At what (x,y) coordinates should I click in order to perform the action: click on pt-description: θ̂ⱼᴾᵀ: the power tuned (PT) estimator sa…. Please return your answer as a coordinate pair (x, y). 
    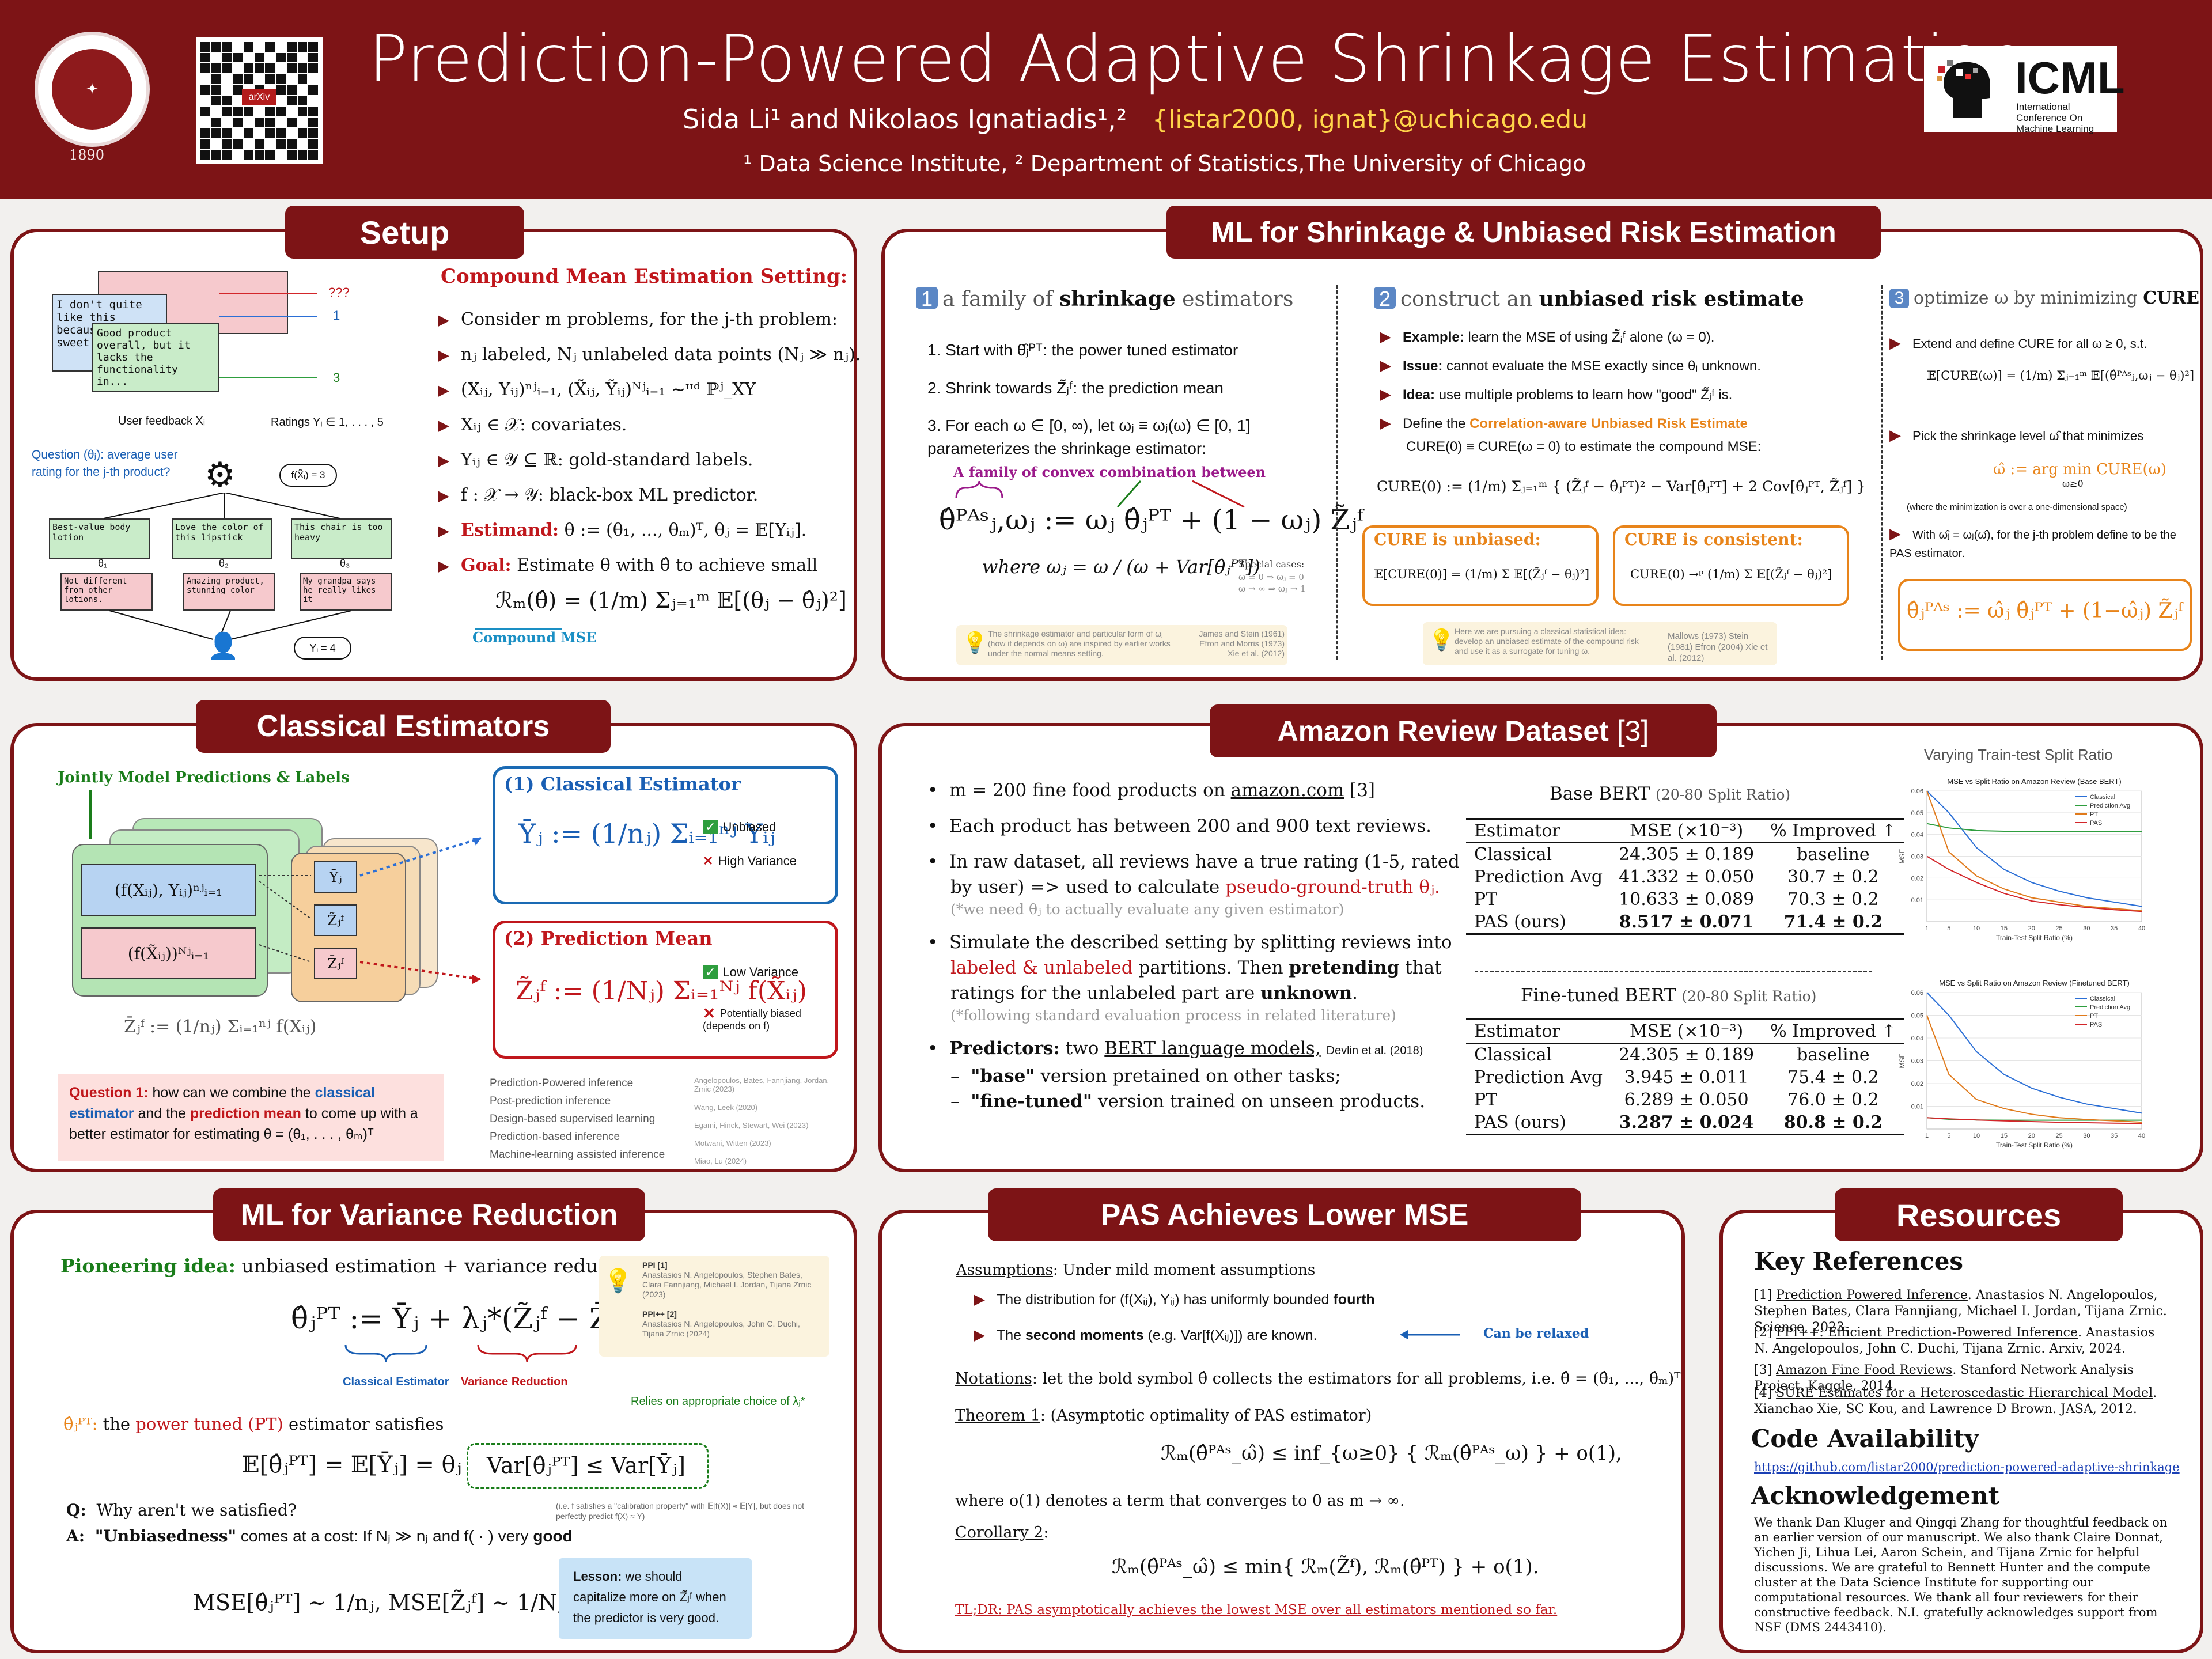
    Looking at the image, I should click on (253, 1424).